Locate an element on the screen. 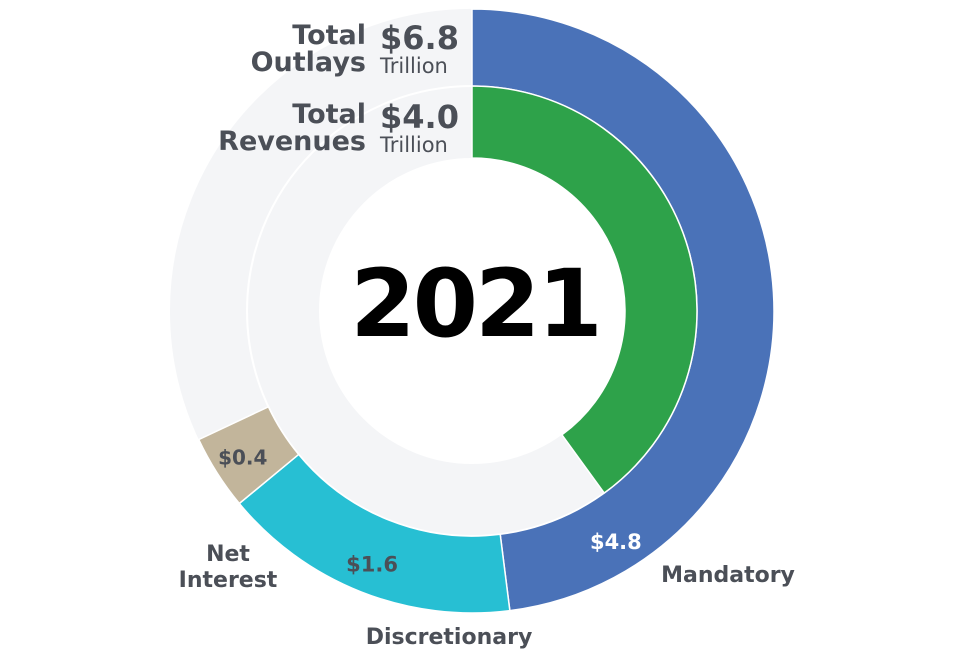 The height and width of the screenshot is (653, 980). segment-revenues is located at coordinates (584, 290).